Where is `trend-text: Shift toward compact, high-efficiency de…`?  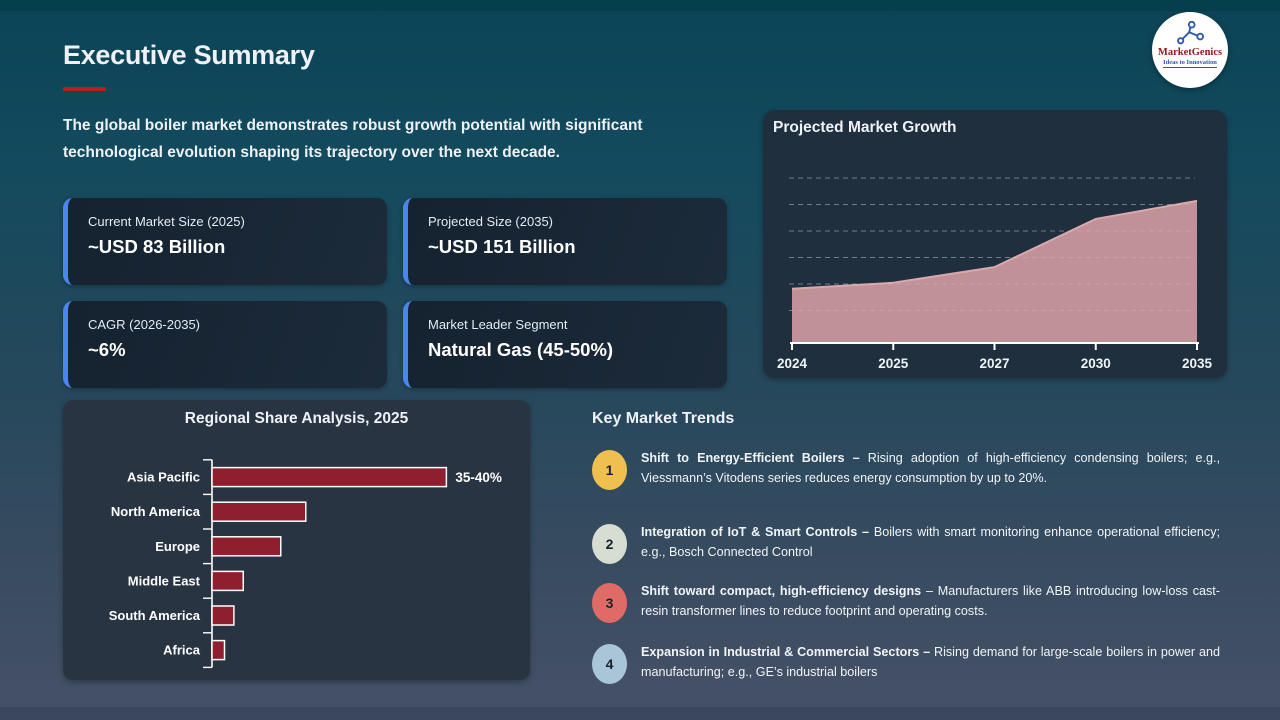
trend-text: Shift toward compact, high-efficiency de… is located at coordinates (930, 602).